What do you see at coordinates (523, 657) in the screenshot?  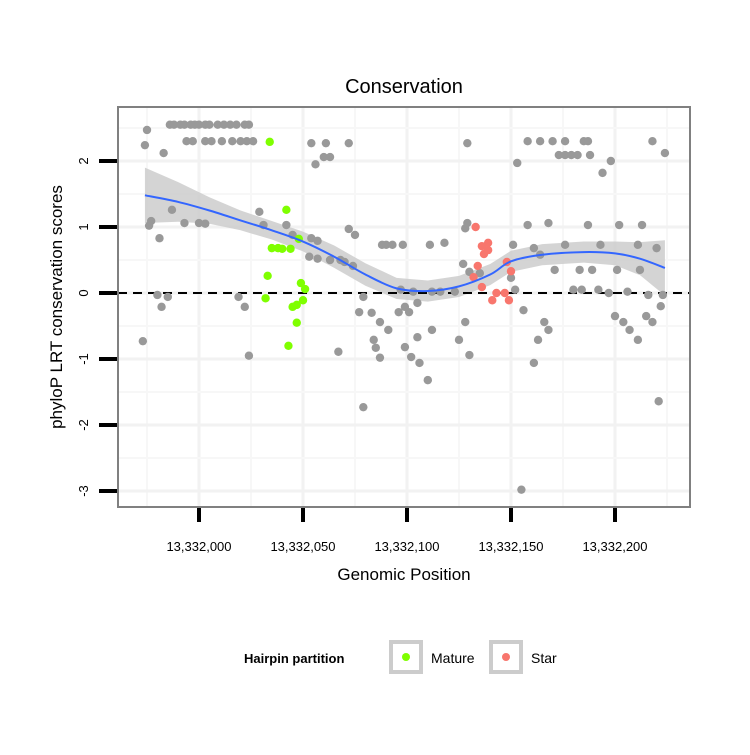 I see `legend-item-star: Star` at bounding box center [523, 657].